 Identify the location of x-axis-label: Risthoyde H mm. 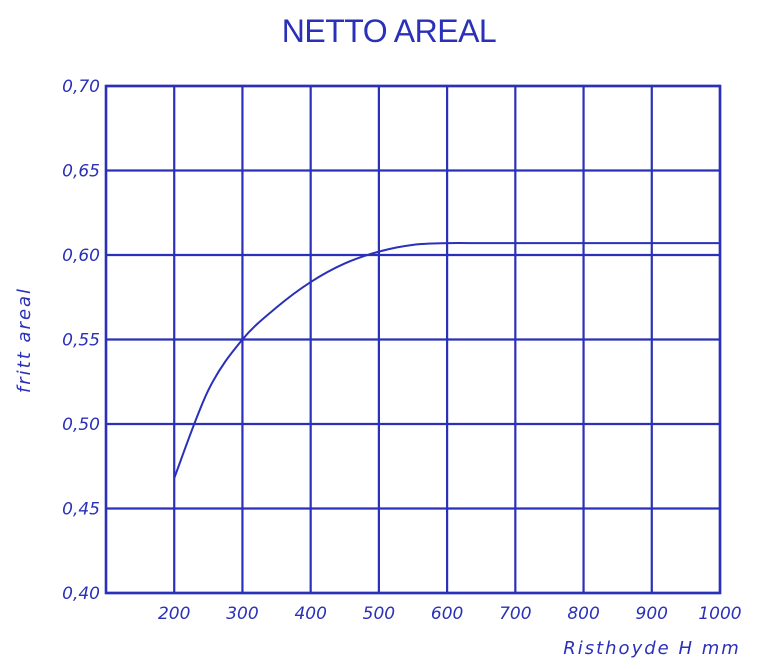
(652, 648).